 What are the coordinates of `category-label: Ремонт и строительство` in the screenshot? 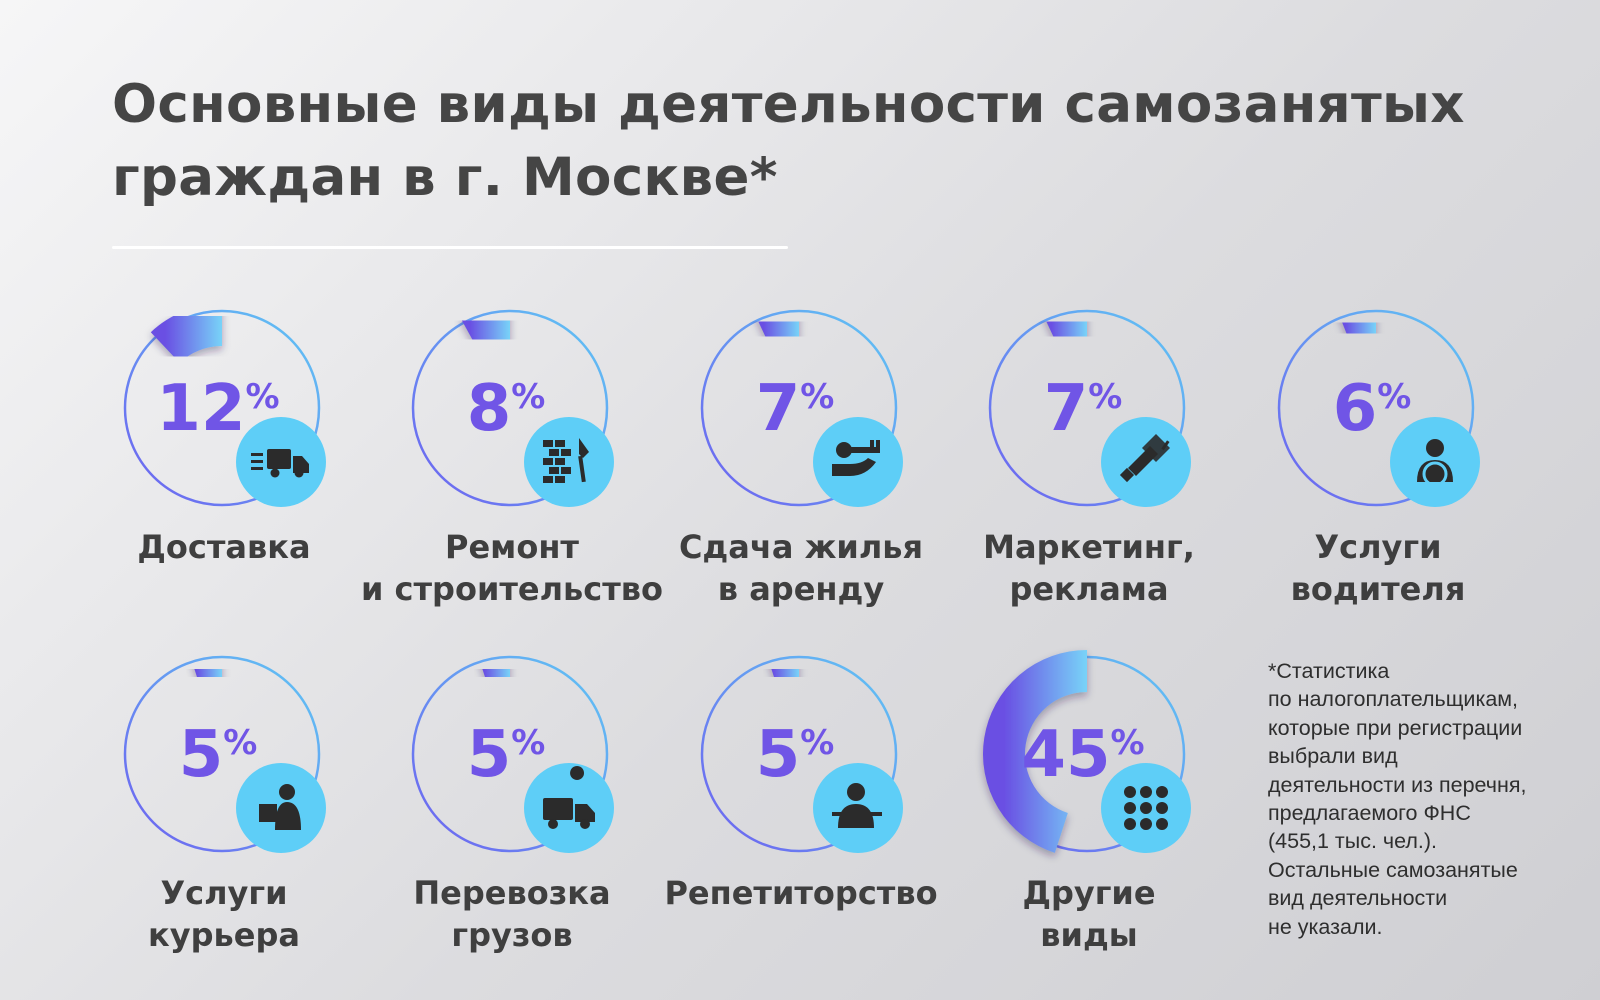 It's located at (512, 568).